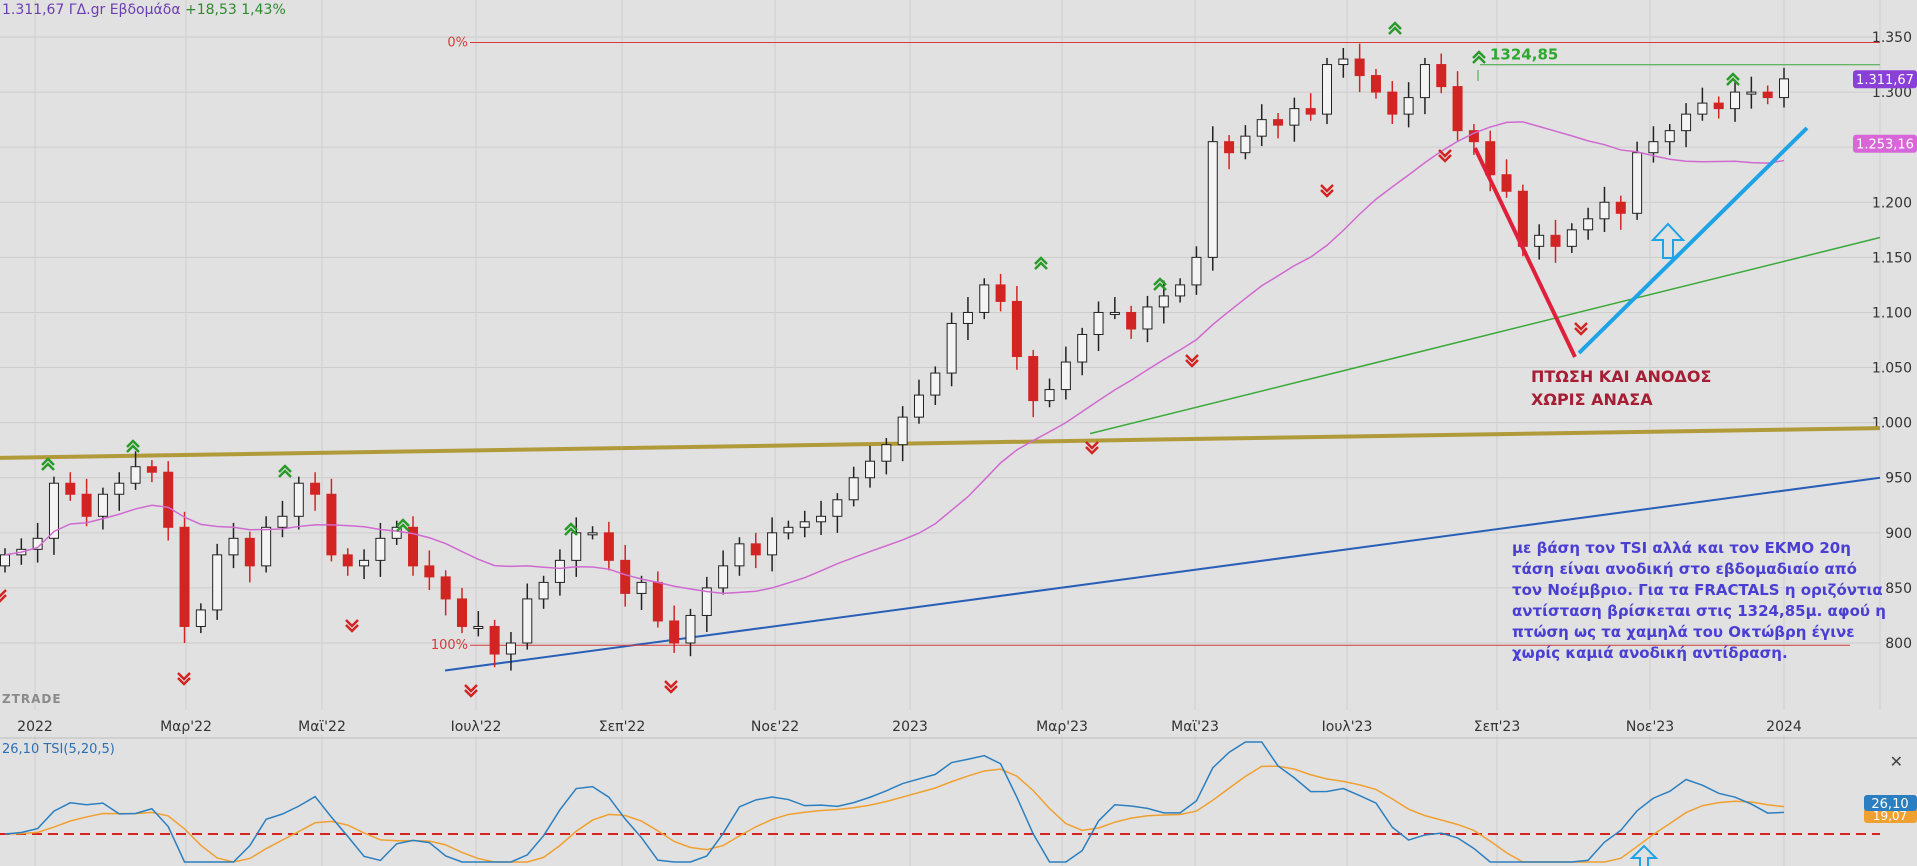 Image resolution: width=1917 pixels, height=866 pixels. What do you see at coordinates (1892, 424) in the screenshot?
I see `y-tick-label: 1.000` at bounding box center [1892, 424].